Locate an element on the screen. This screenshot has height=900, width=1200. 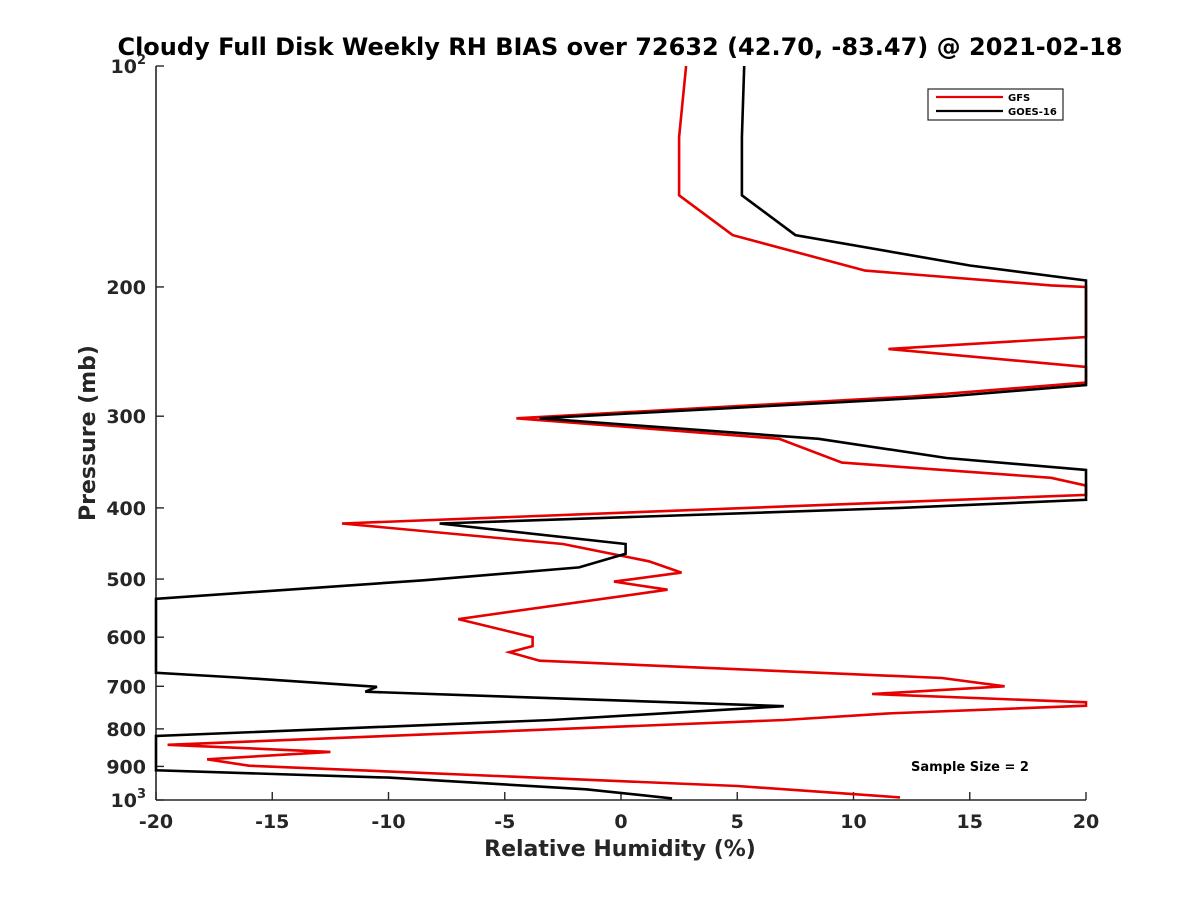
x-tick-label: 5 is located at coordinates (737, 822).